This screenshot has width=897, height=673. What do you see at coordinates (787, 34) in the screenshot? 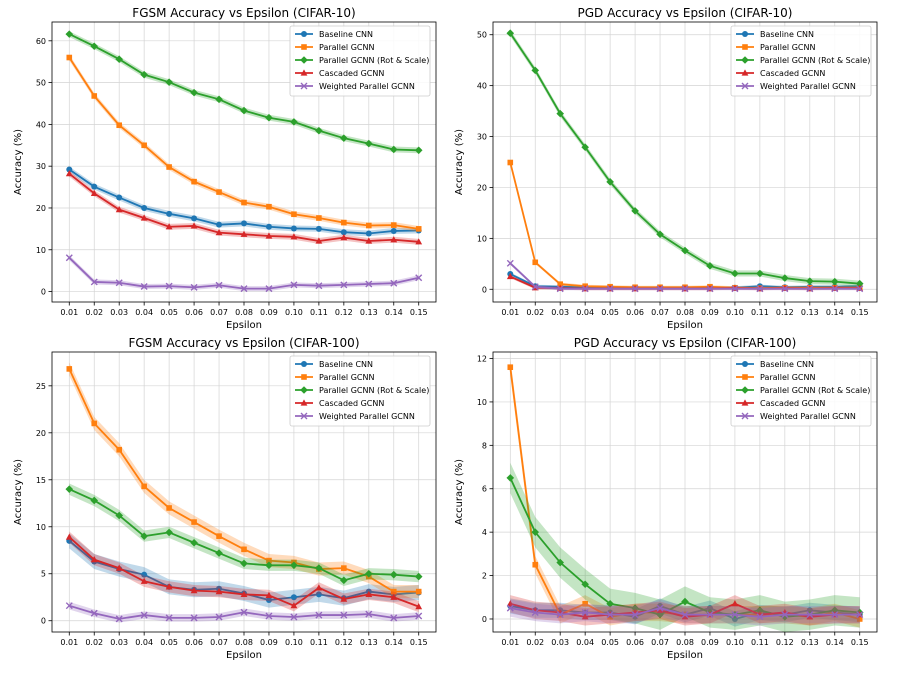
I see `legend-label: Baseline CNN` at bounding box center [787, 34].